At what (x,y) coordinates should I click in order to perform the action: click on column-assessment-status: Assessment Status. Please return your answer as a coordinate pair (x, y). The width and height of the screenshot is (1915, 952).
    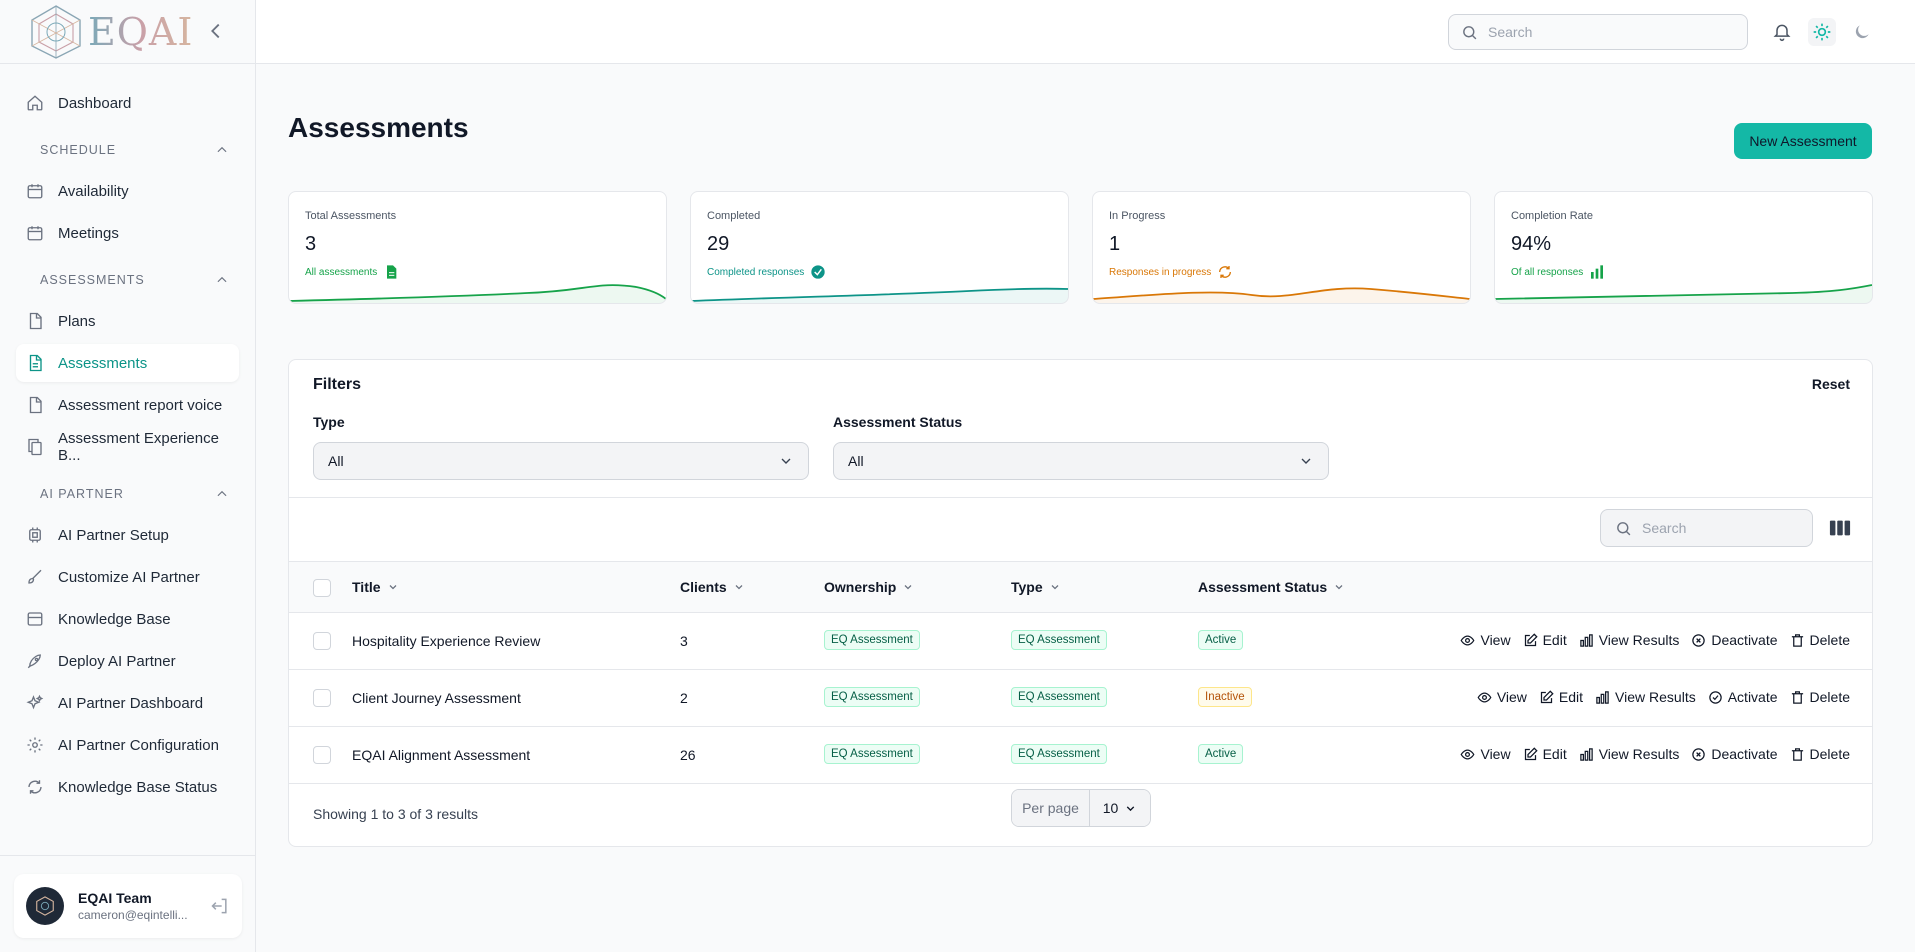
    Looking at the image, I should click on (1271, 587).